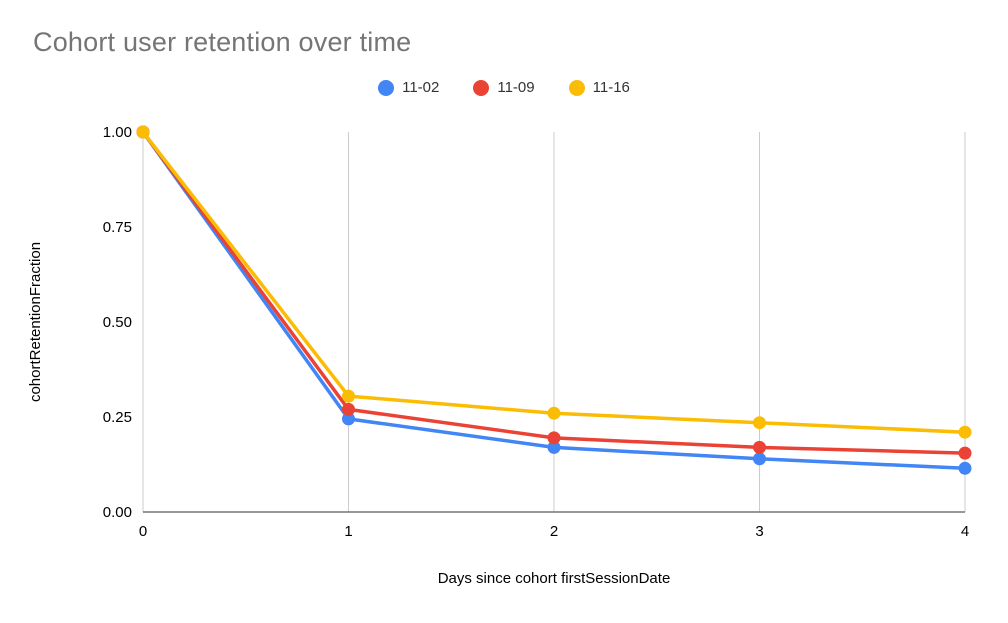 Image resolution: width=1008 pixels, height=623 pixels. I want to click on legend-label: 11-02, so click(421, 87).